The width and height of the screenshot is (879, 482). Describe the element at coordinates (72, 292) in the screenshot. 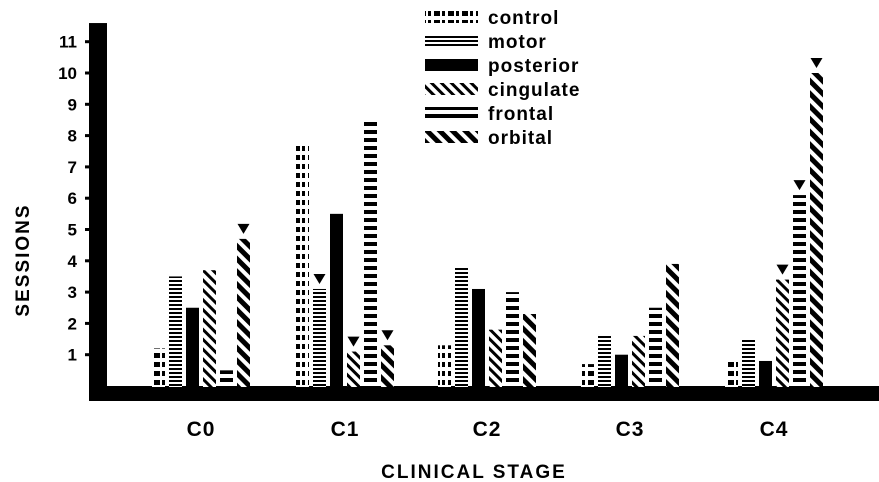

I see `y-tick-label: 3` at that location.